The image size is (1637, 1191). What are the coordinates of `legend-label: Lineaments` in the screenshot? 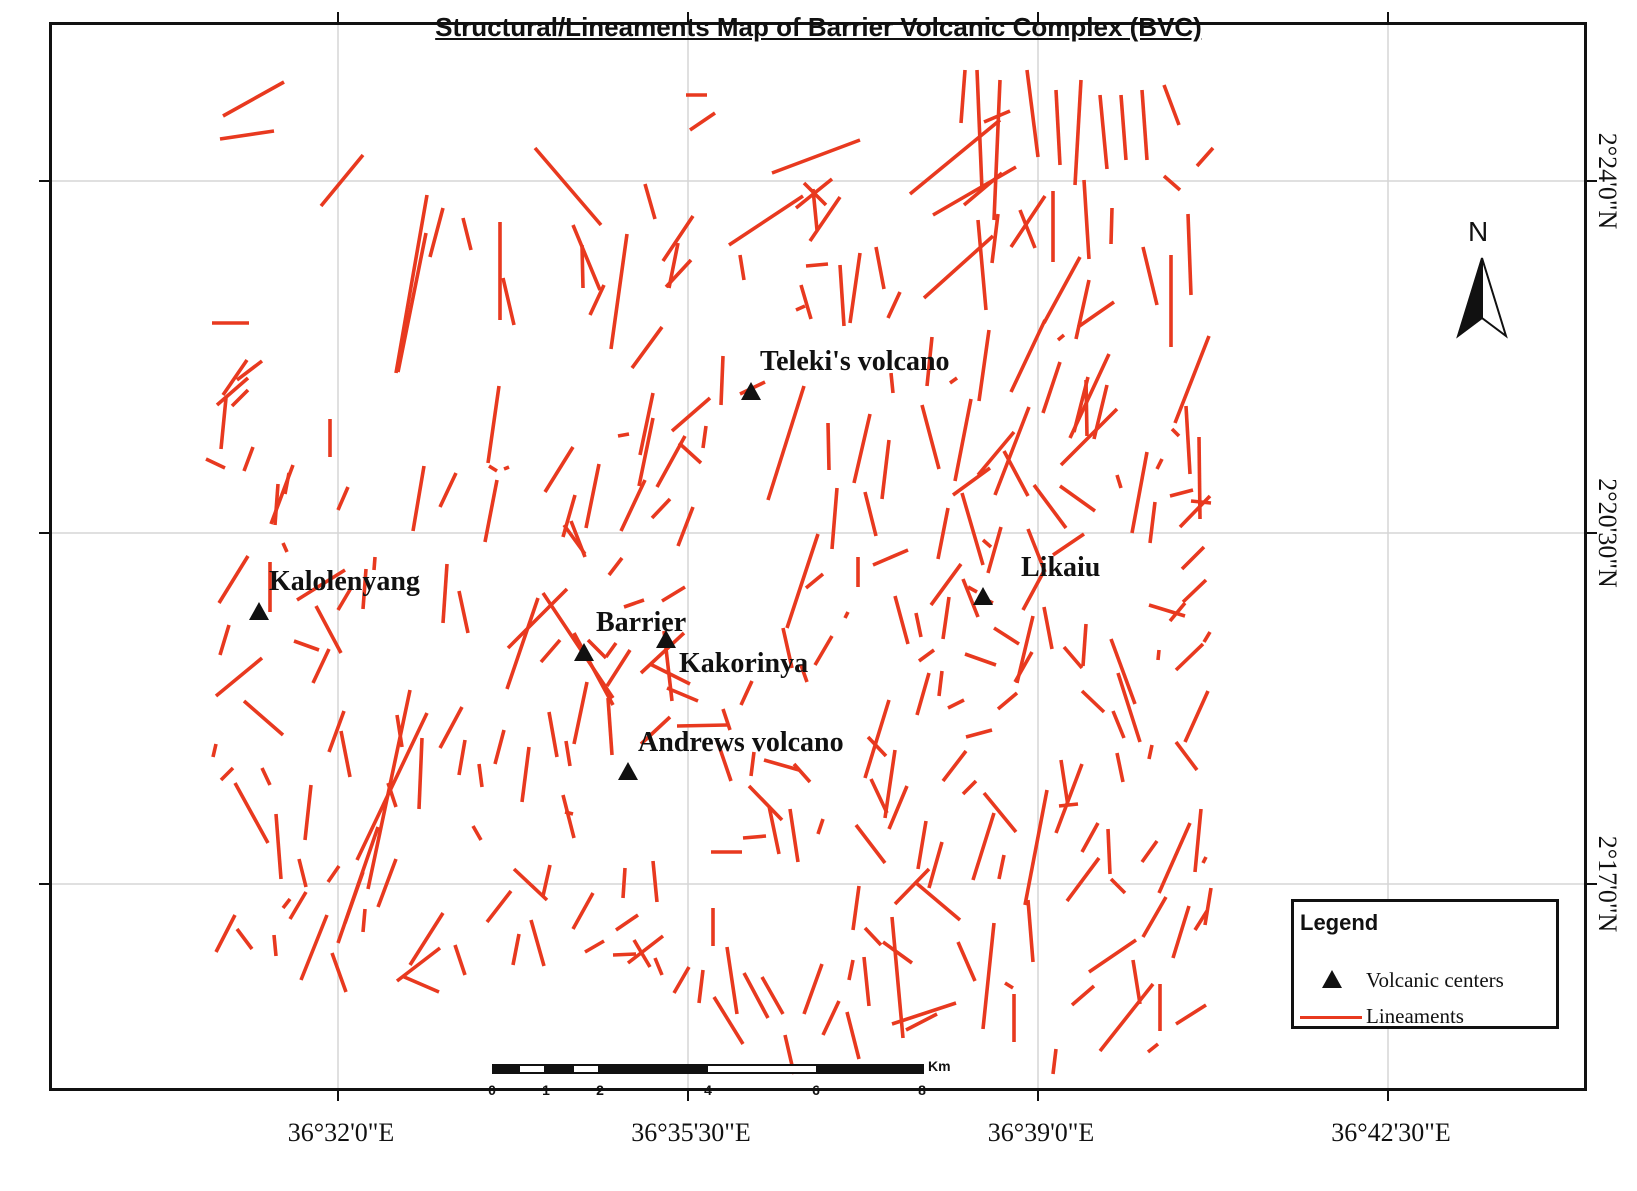 It's located at (1415, 1016).